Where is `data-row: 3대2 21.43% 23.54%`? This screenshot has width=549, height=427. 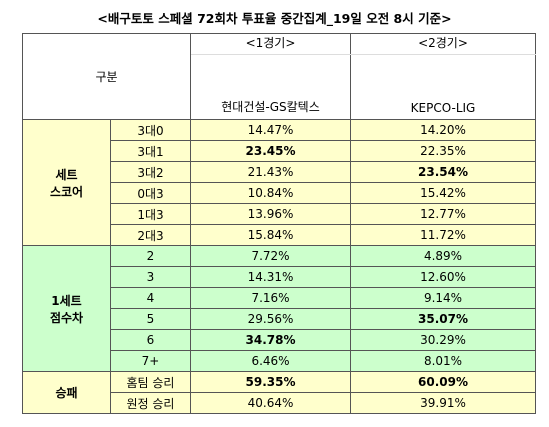
data-row: 3대2 21.43% 23.54% is located at coordinates (279, 172).